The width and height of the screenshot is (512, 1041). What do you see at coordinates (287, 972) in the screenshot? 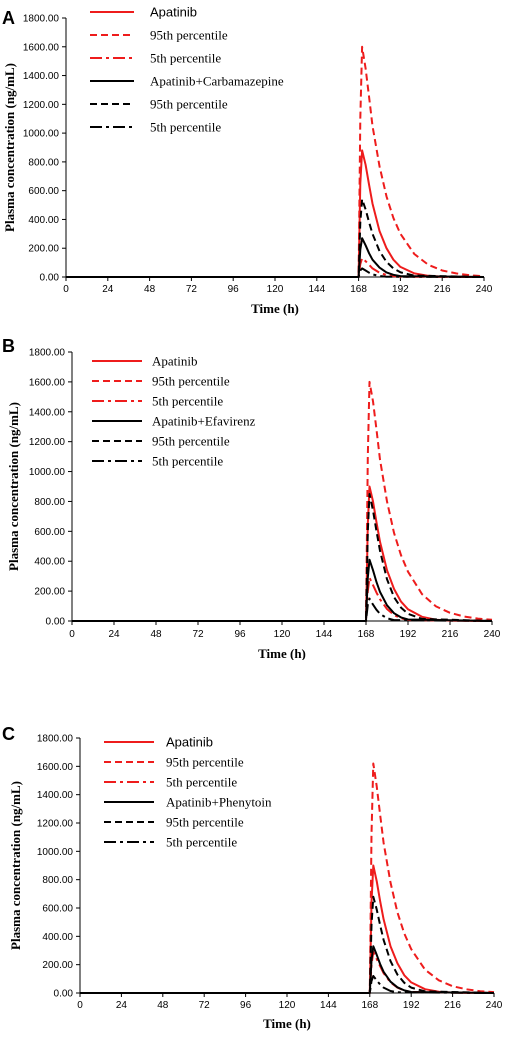
I see `series-line-apatinib-dashdot` at bounding box center [287, 972].